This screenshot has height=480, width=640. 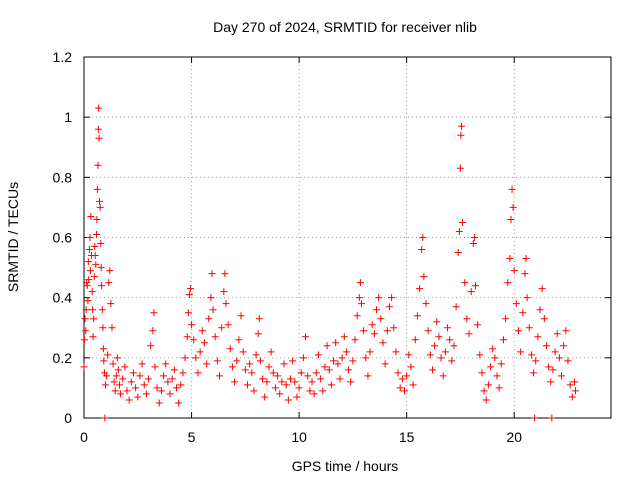 I want to click on y-tick-label: 0.2, so click(x=63, y=358).